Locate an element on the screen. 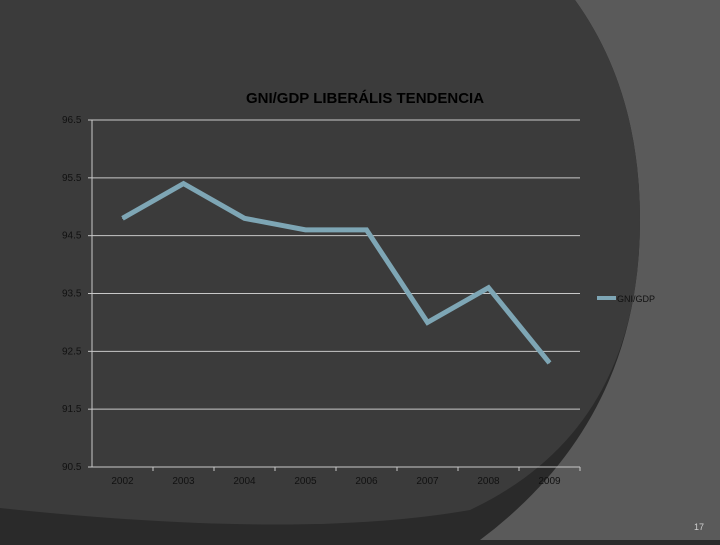 Image resolution: width=720 pixels, height=545 pixels. x-tick-labels: 2002 2003 2004 2005 2006 2007 2008 2009 is located at coordinates (336, 481).